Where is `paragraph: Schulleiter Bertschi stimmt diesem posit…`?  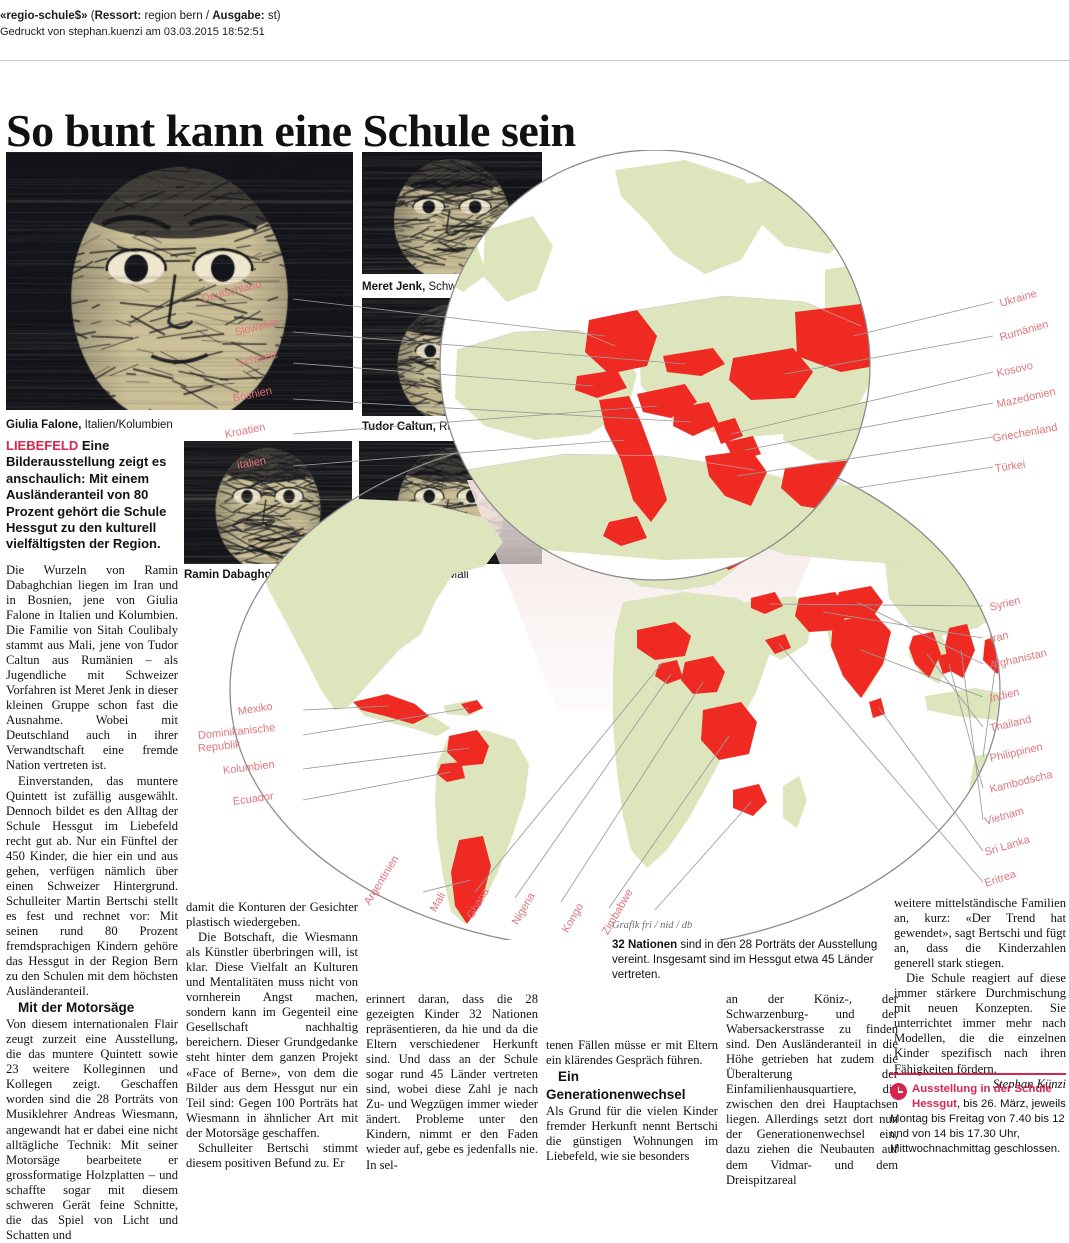 paragraph: Schulleiter Bertschi stimmt diesem posit… is located at coordinates (272, 1155).